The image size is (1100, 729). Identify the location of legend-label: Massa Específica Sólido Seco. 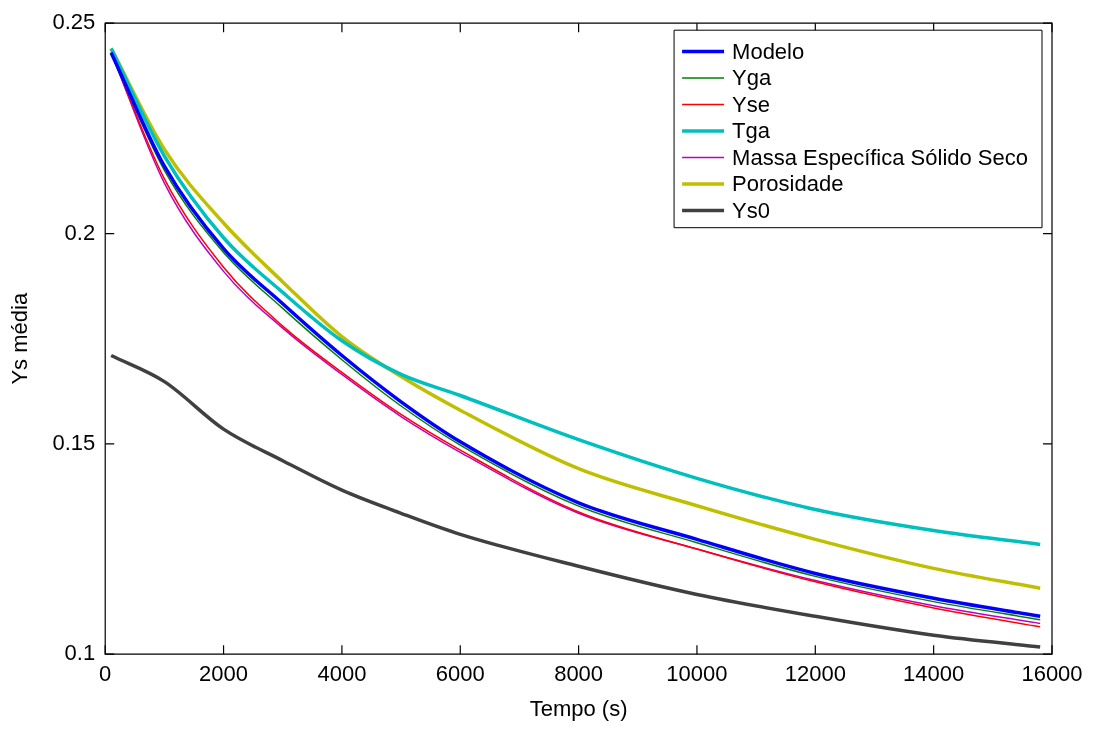
(880, 157).